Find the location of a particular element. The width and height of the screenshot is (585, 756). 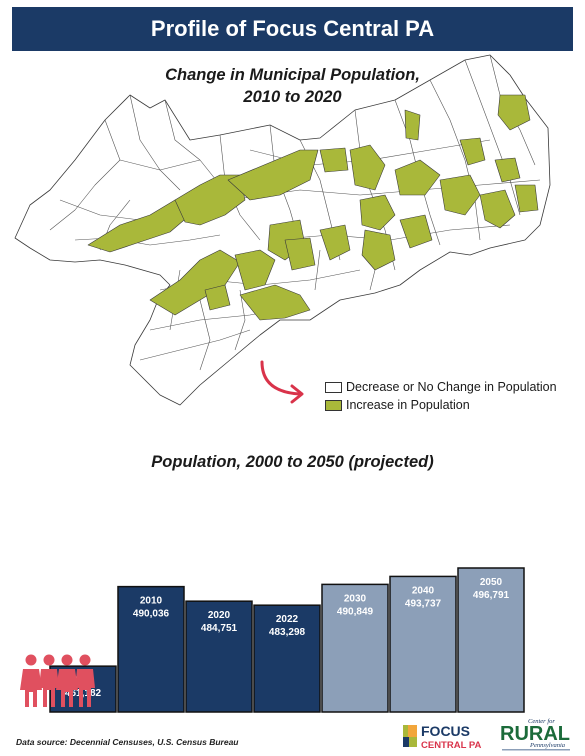

legend-swatch-increase is located at coordinates (333, 405).